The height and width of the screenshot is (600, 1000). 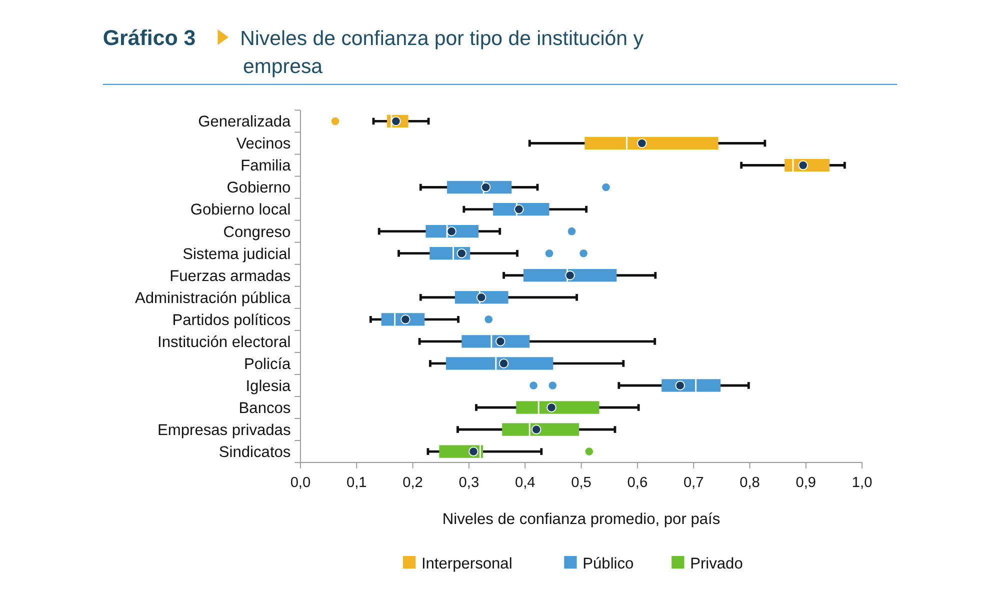 What do you see at coordinates (240, 210) in the screenshot?
I see `y-tick-label: Gobierno local` at bounding box center [240, 210].